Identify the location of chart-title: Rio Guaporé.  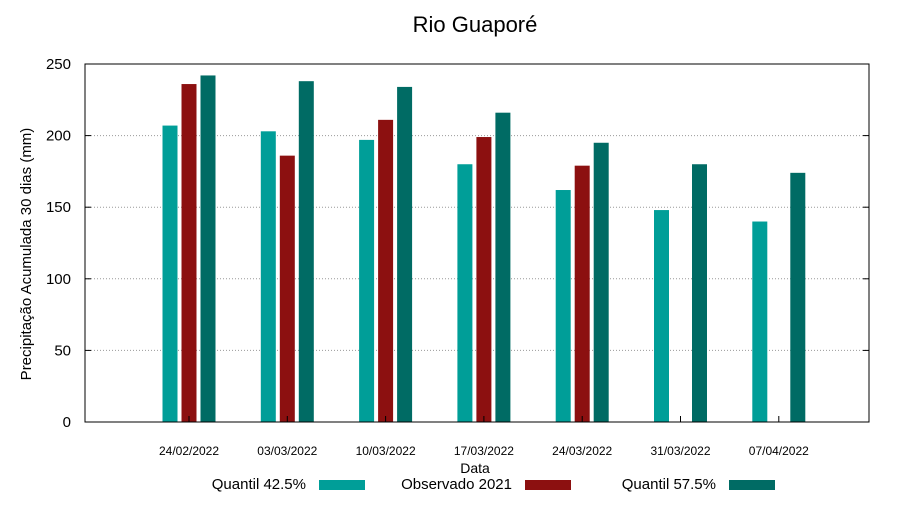
(475, 24).